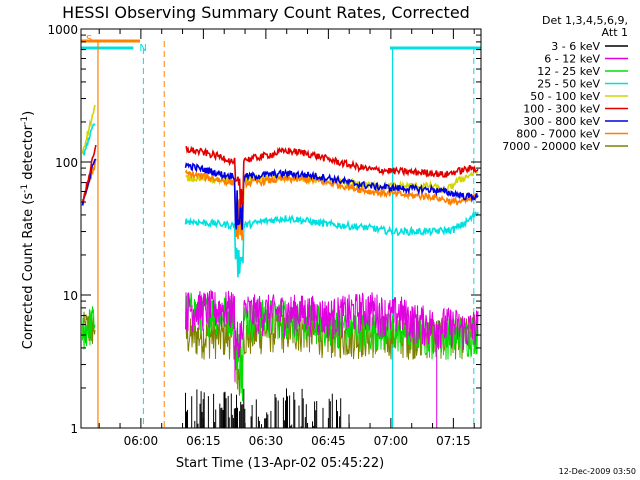 Image resolution: width=640 pixels, height=480 pixels. What do you see at coordinates (597, 471) in the screenshot?
I see `footer-timestamp: 12-Dec-2009 03:50` at bounding box center [597, 471].